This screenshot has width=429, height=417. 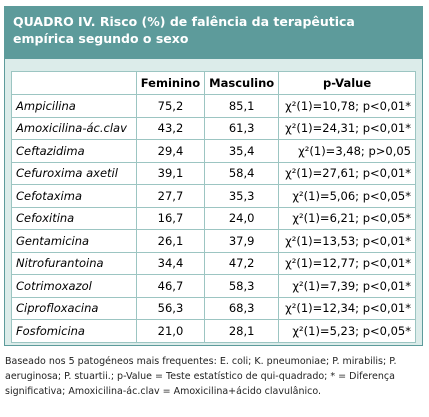 I want to click on table-cell: 35,3, so click(x=242, y=196).